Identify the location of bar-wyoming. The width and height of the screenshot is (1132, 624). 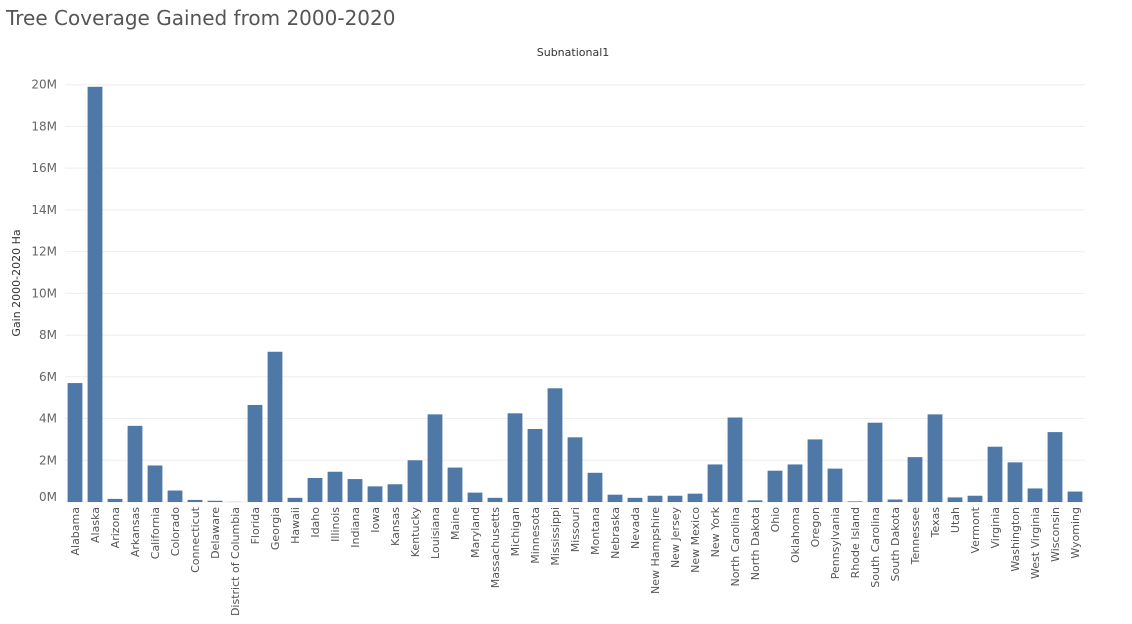
(1075, 496).